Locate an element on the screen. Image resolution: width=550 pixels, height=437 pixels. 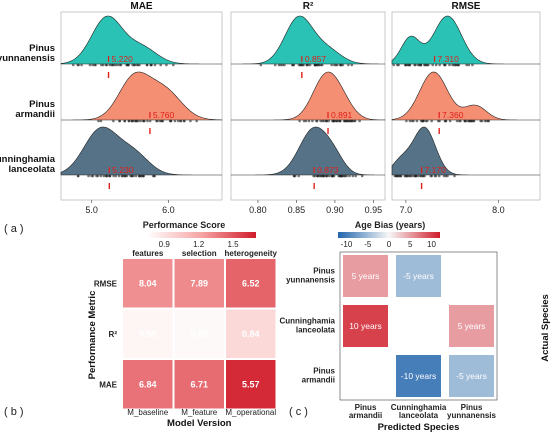
legend-colorbar-c is located at coordinates (389, 235).